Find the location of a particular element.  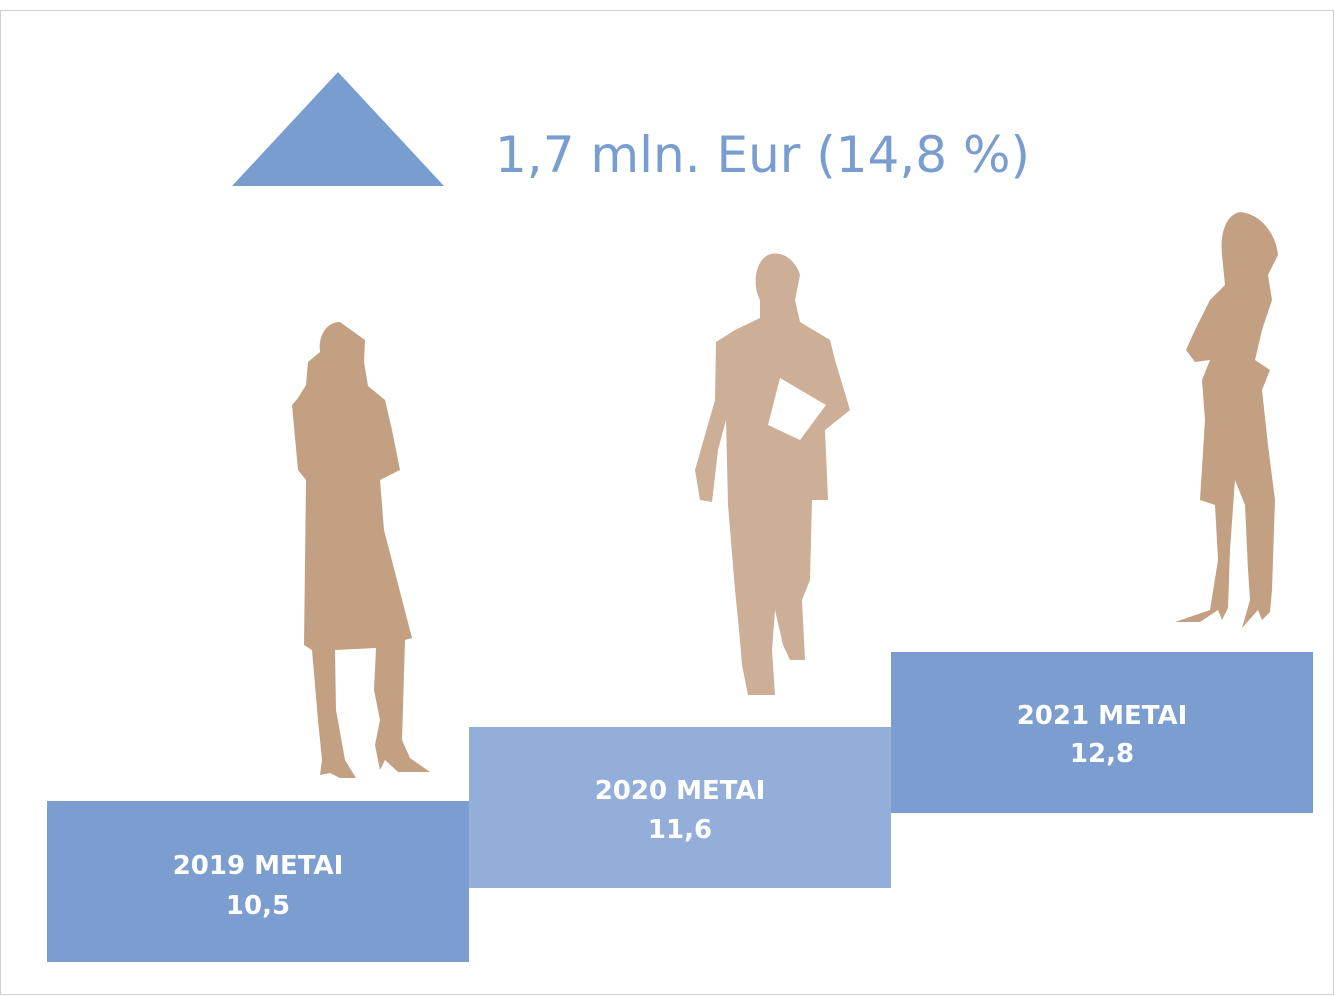

step-label: 2019 METAI is located at coordinates (258, 866).